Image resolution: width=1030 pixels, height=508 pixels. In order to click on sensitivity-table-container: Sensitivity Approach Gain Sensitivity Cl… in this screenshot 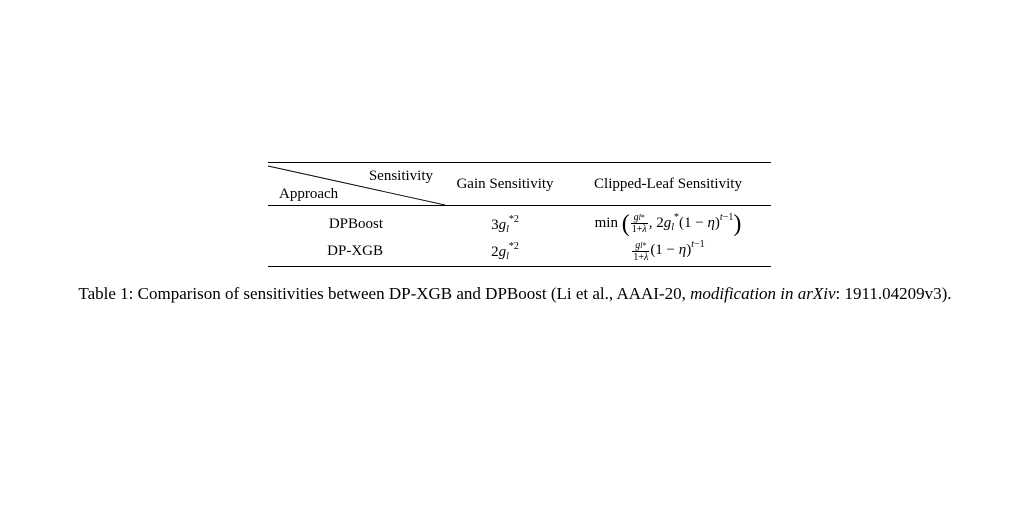, I will do `click(519, 214)`.